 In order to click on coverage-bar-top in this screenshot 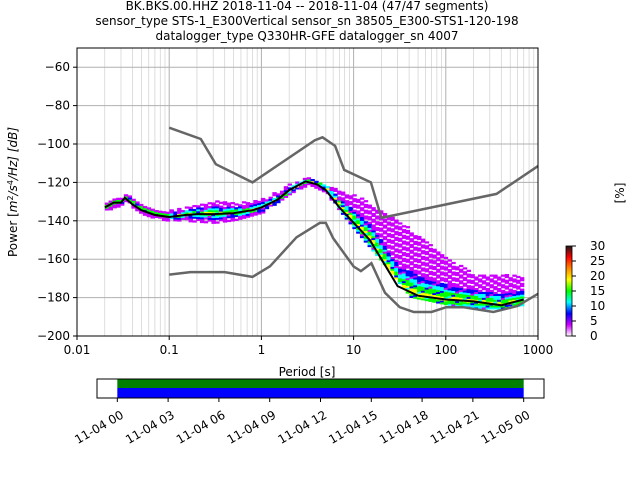, I will do `click(320, 383)`.